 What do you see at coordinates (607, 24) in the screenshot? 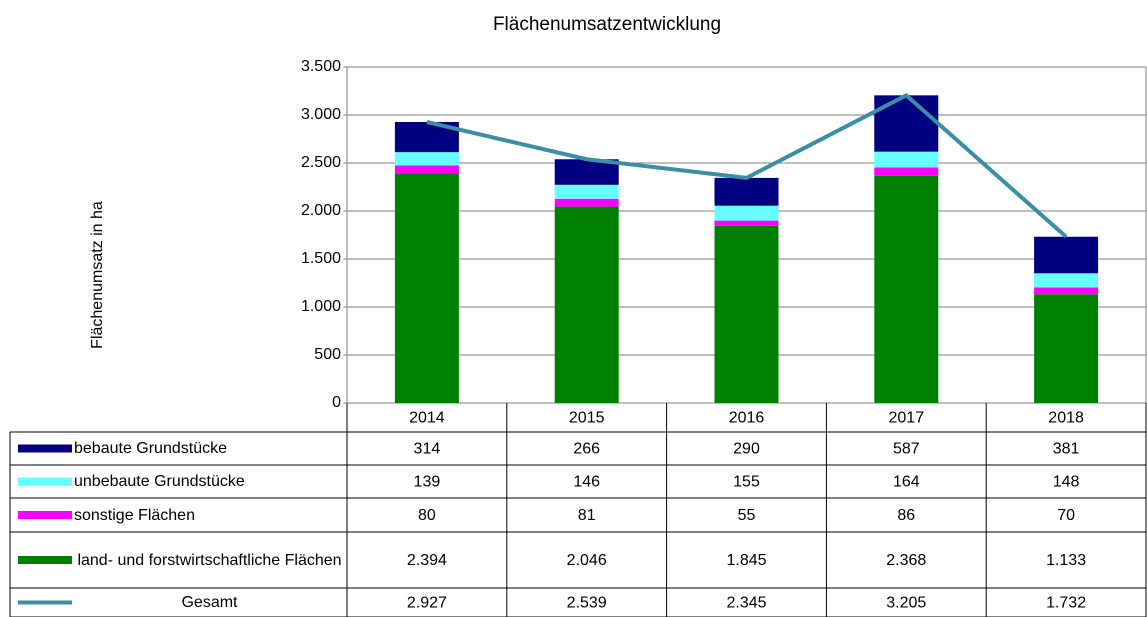
I see `chart-title: Flächenumsatzentwicklung` at bounding box center [607, 24].